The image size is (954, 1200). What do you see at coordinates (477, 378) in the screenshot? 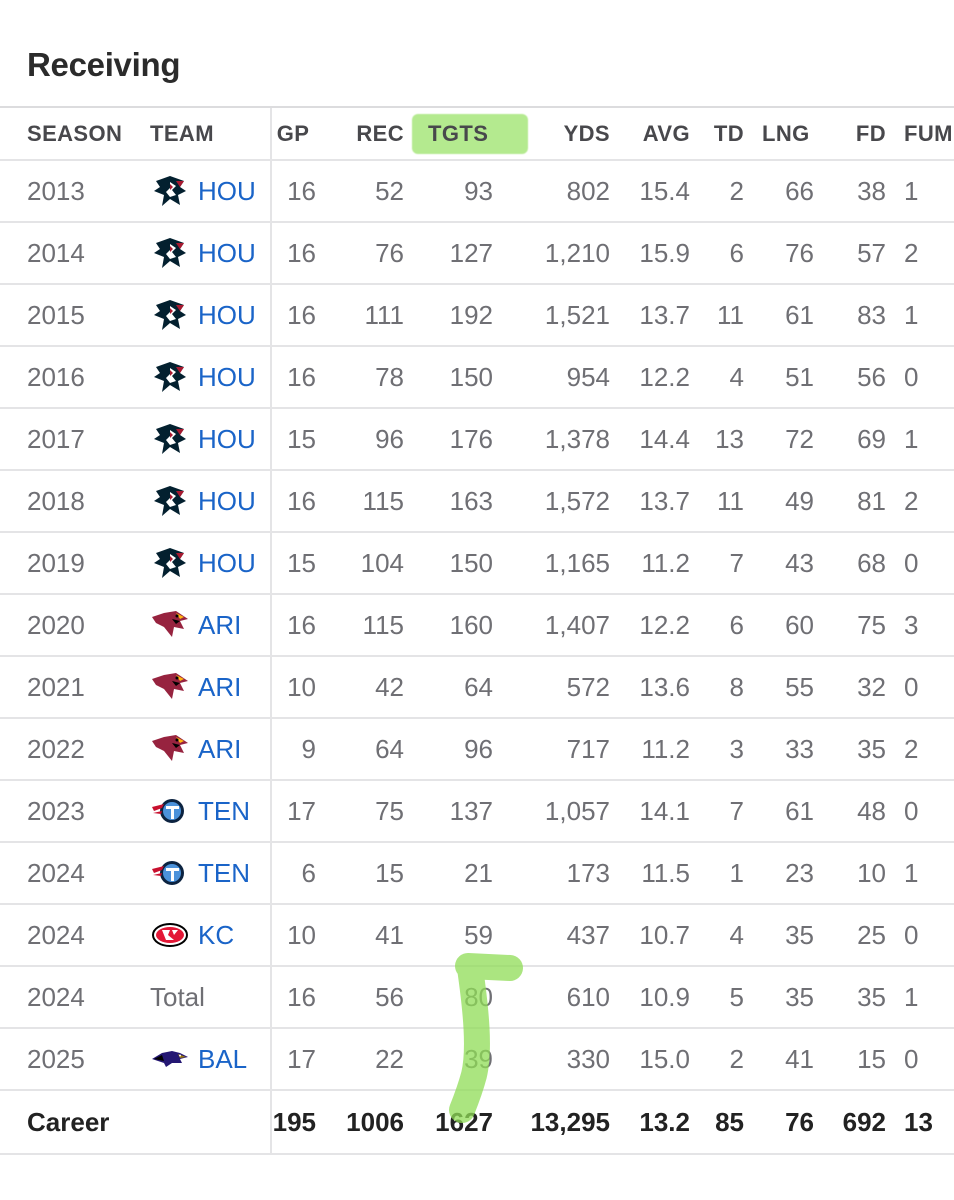
I see `table-row: 2016 HOU 16 78 150 954 12.2 4 51 56 0` at bounding box center [477, 378].